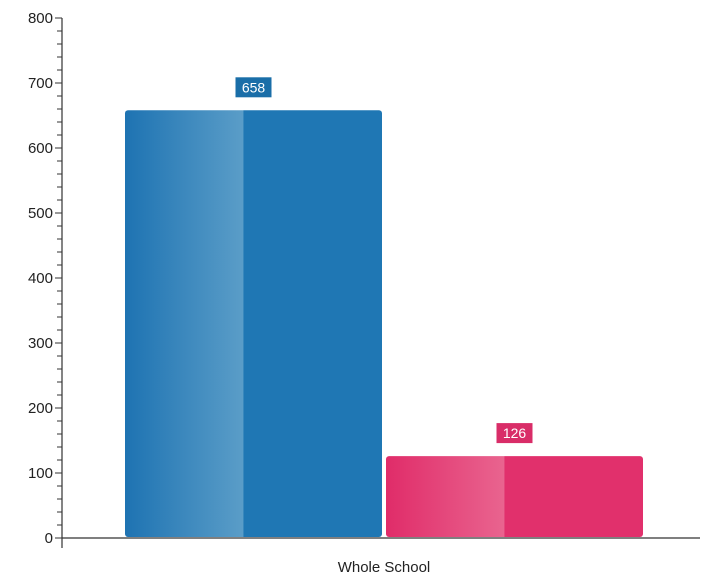  I want to click on y-tick-label: 400, so click(40, 278).